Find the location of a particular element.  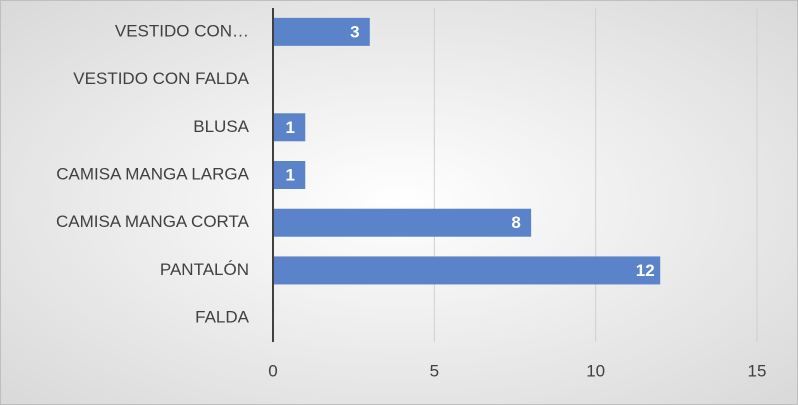

value-label: 3 is located at coordinates (354, 31).